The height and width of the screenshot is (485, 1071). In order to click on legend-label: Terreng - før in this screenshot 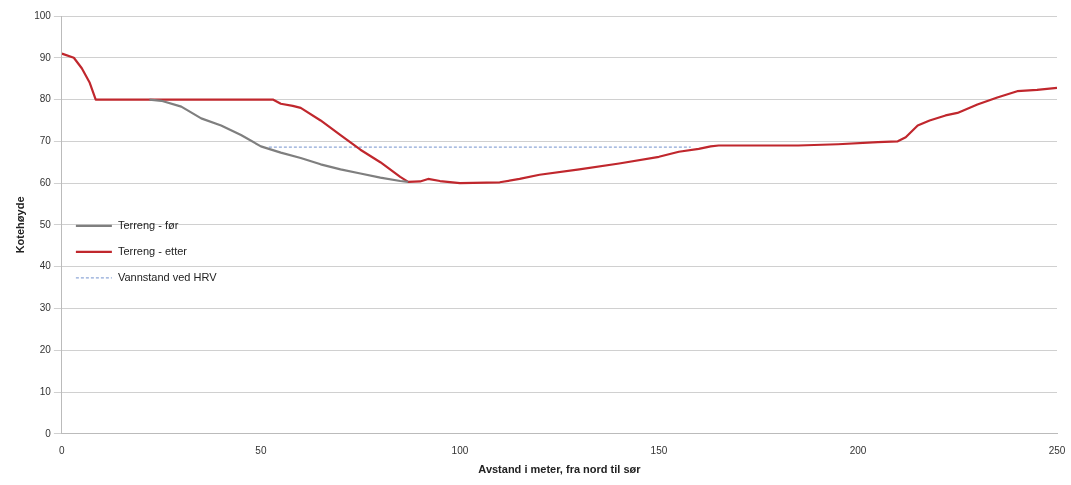, I will do `click(148, 224)`.